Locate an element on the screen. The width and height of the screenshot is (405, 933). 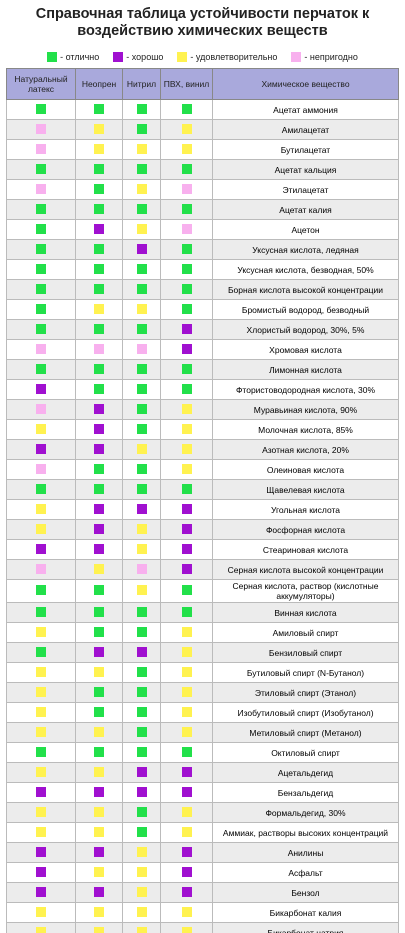
table-row: Этилацетат is located at coordinates (202, 189).